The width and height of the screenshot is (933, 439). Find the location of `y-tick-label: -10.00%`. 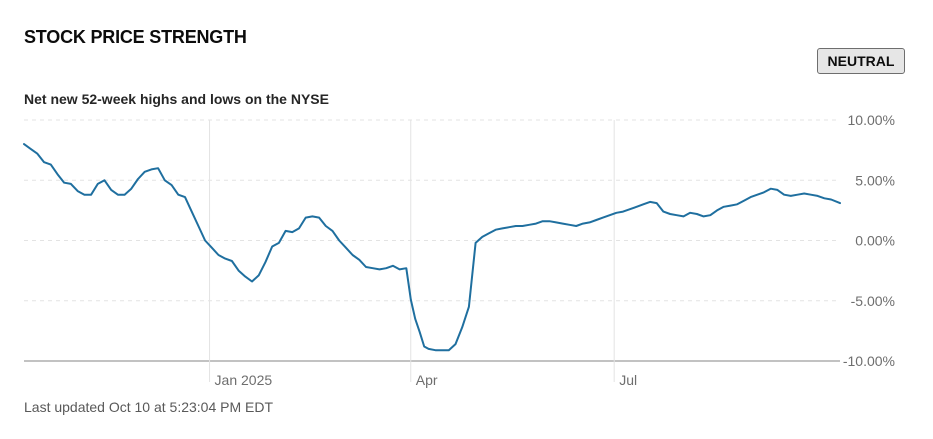

y-tick-label: -10.00% is located at coordinates (869, 361).